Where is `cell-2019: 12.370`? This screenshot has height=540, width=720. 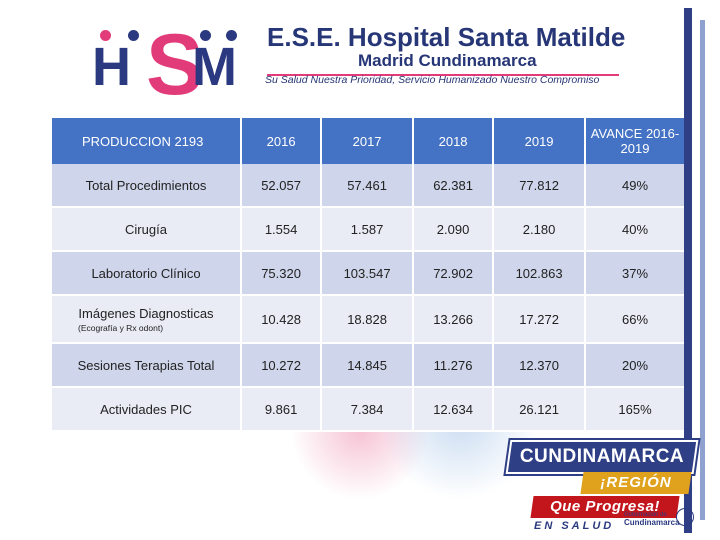 cell-2019: 12.370 is located at coordinates (539, 365).